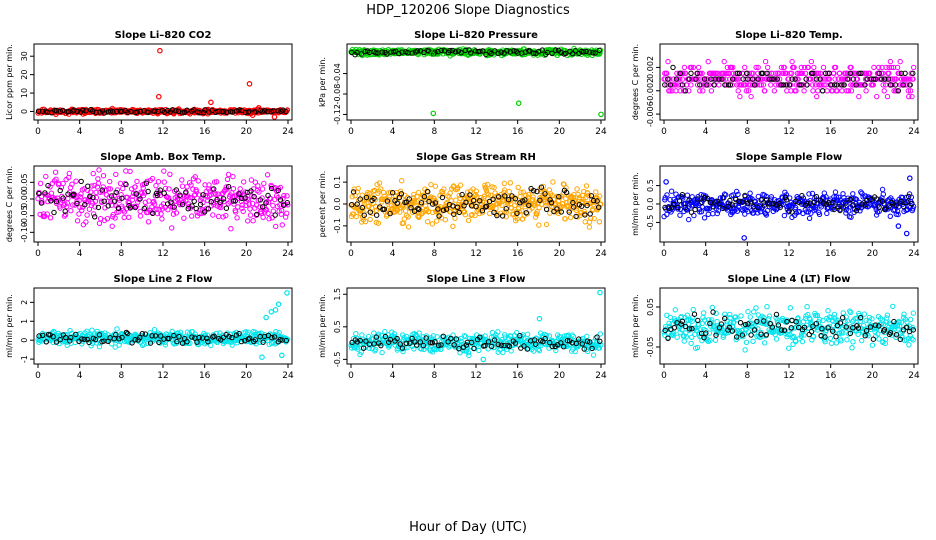  What do you see at coordinates (747, 254) in the screenshot?
I see `x-tick-label: 8` at bounding box center [747, 254].